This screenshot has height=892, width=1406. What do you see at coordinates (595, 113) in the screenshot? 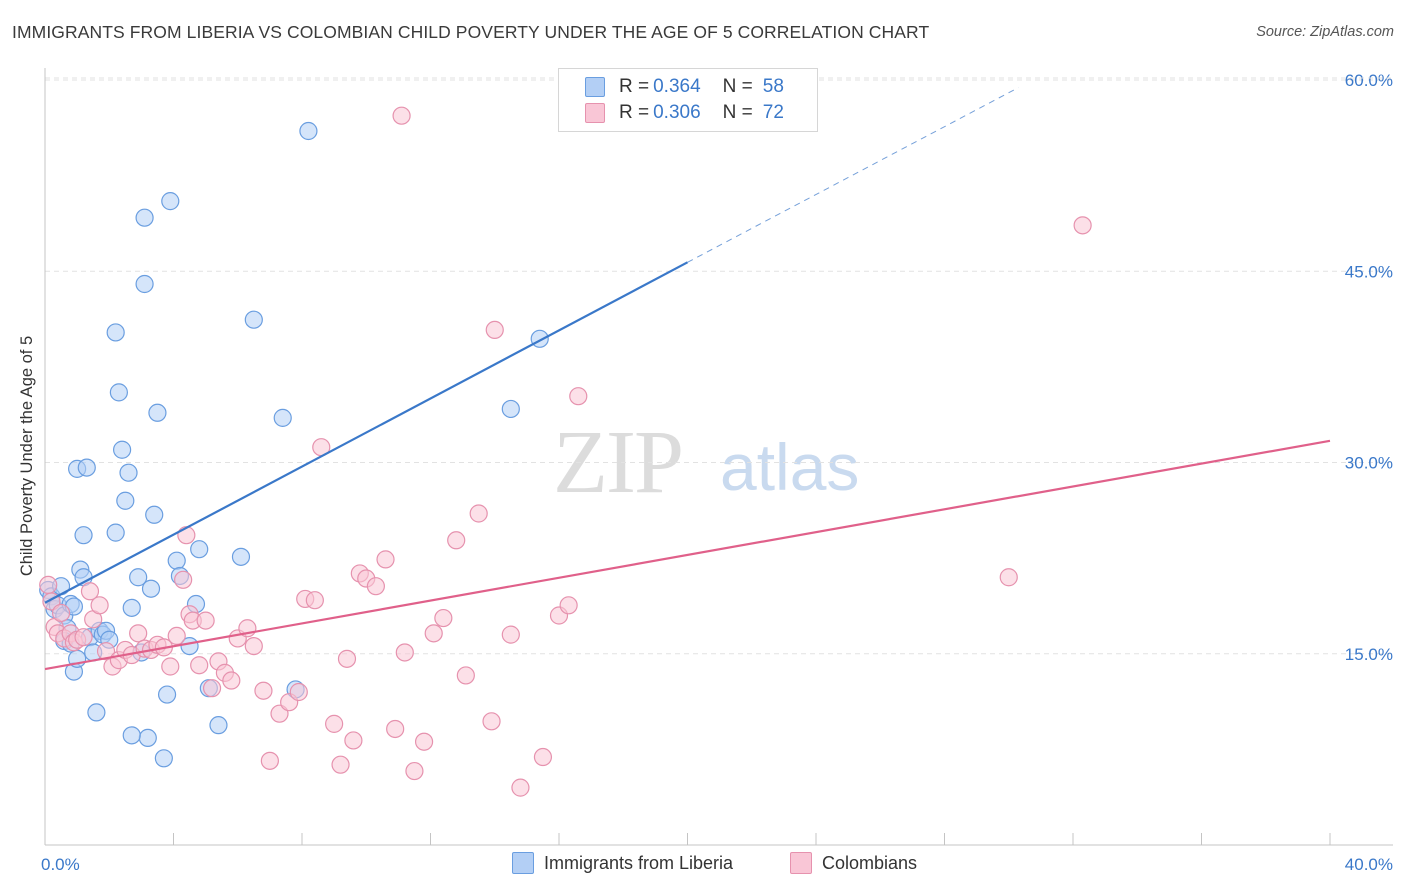
I see `legend-swatch-colombians` at bounding box center [595, 113].